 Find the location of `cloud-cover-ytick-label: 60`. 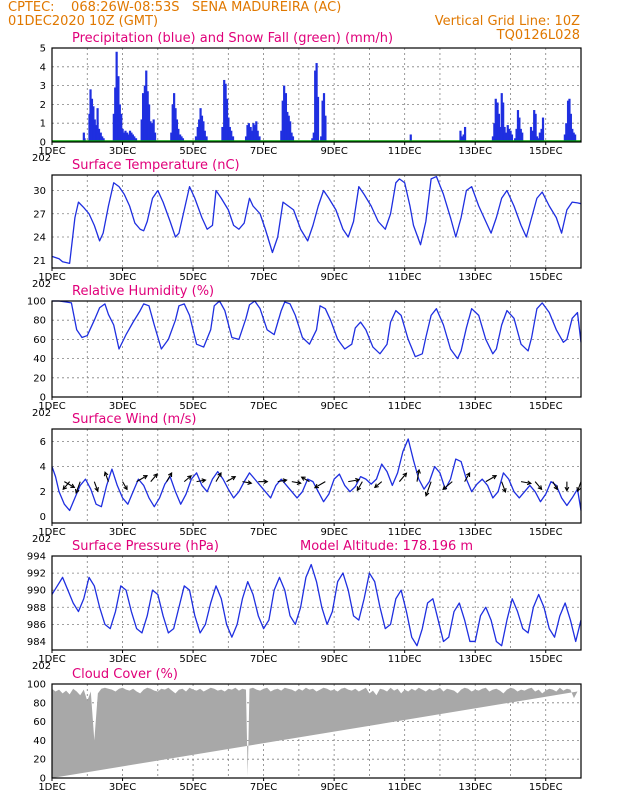

cloud-cover-ytick-label: 60 is located at coordinates (39, 722).